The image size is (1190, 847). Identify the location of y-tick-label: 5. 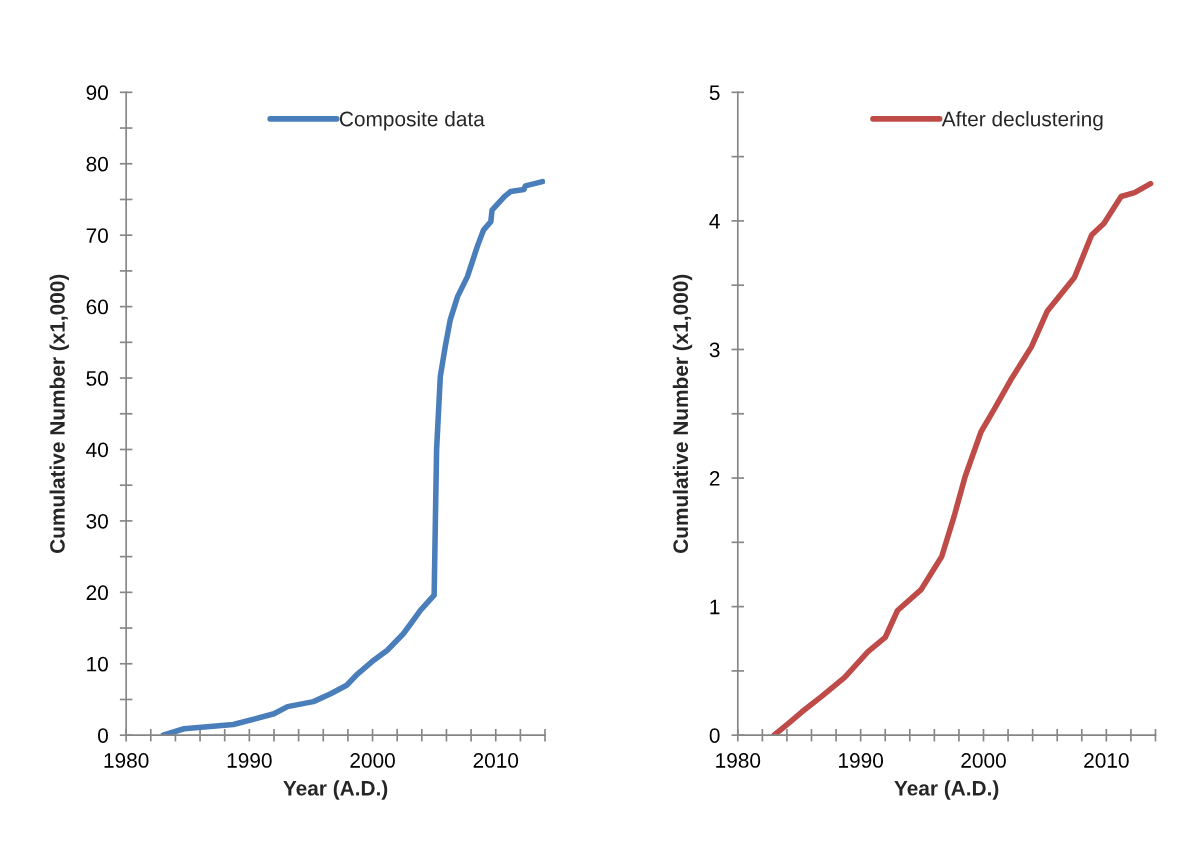
(714, 93).